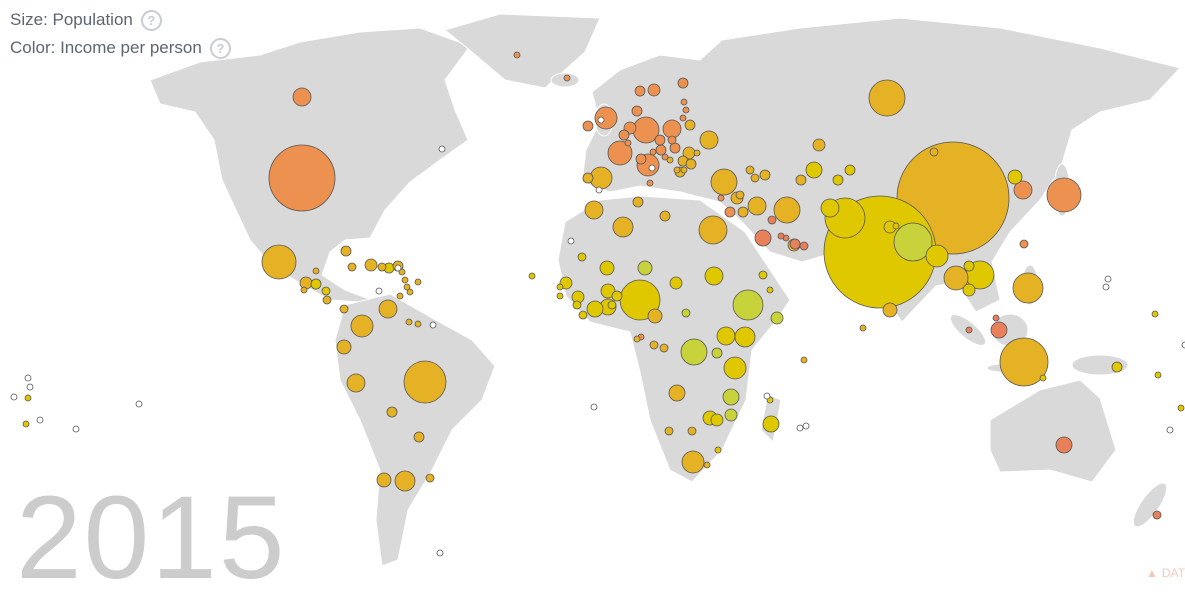  I want to click on color-indicator: Color: Income per person ?, so click(120, 48).